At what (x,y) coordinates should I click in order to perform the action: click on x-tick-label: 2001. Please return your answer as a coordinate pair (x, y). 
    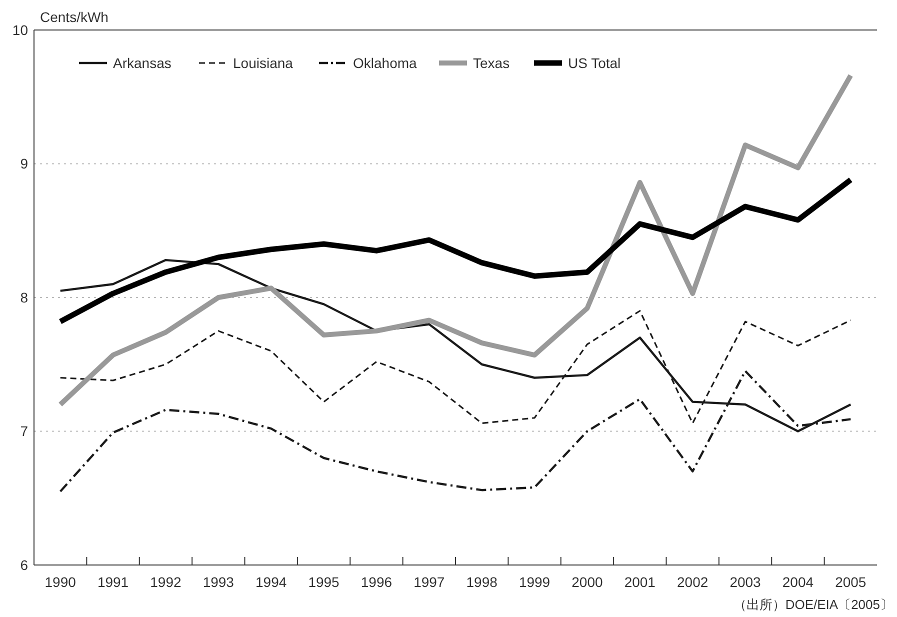
    Looking at the image, I should click on (640, 582).